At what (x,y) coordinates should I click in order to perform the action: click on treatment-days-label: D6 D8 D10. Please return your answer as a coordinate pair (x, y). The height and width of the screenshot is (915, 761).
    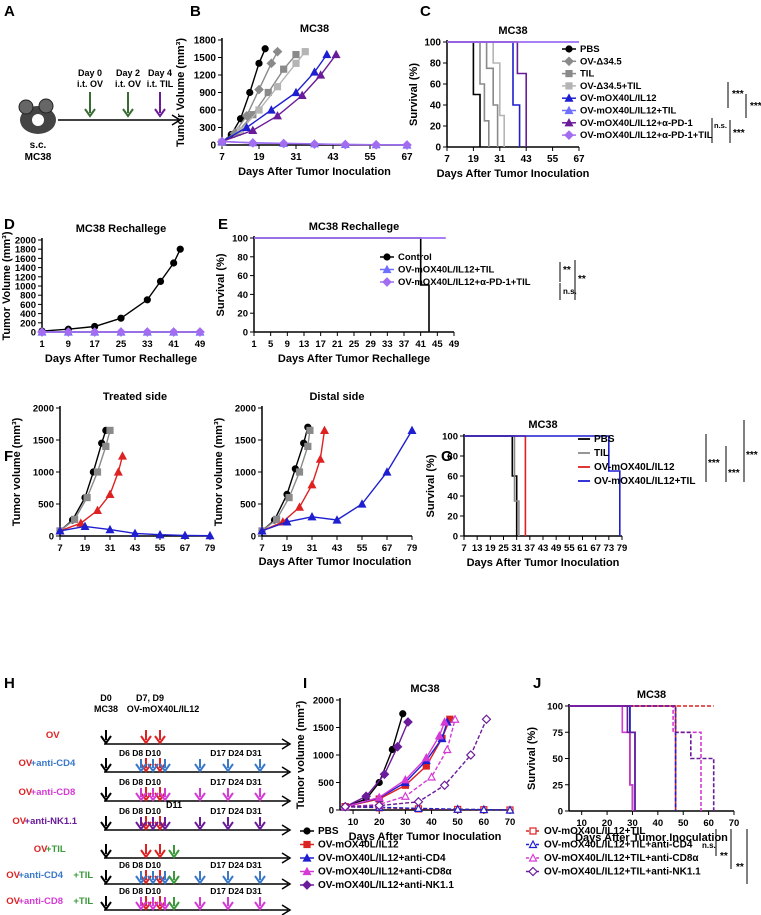
    Looking at the image, I should click on (140, 891).